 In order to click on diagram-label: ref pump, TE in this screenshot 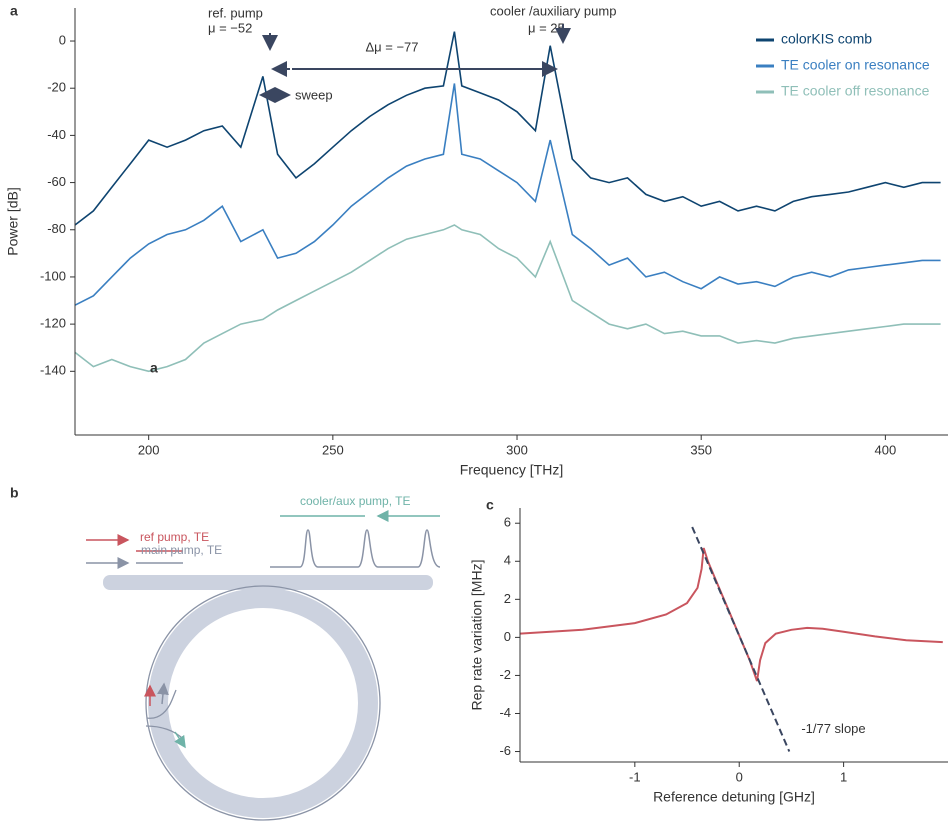, I will do `click(174, 537)`.